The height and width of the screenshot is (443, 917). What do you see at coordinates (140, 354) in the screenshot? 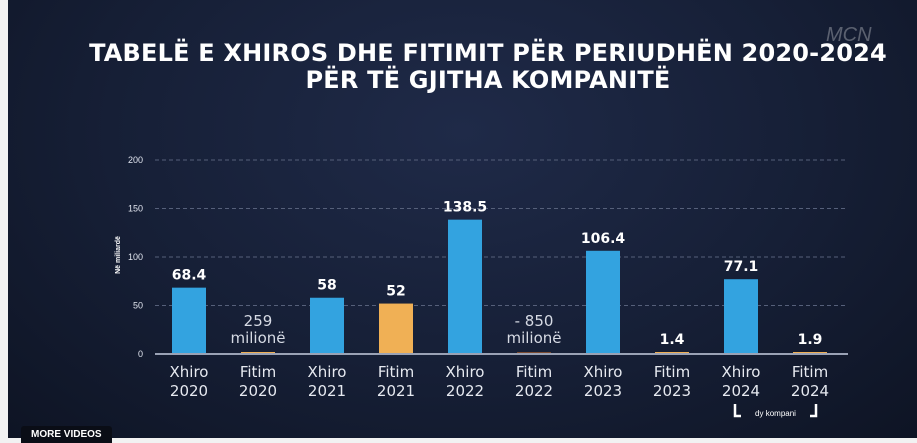
I see `y-tick-label: 0` at bounding box center [140, 354].